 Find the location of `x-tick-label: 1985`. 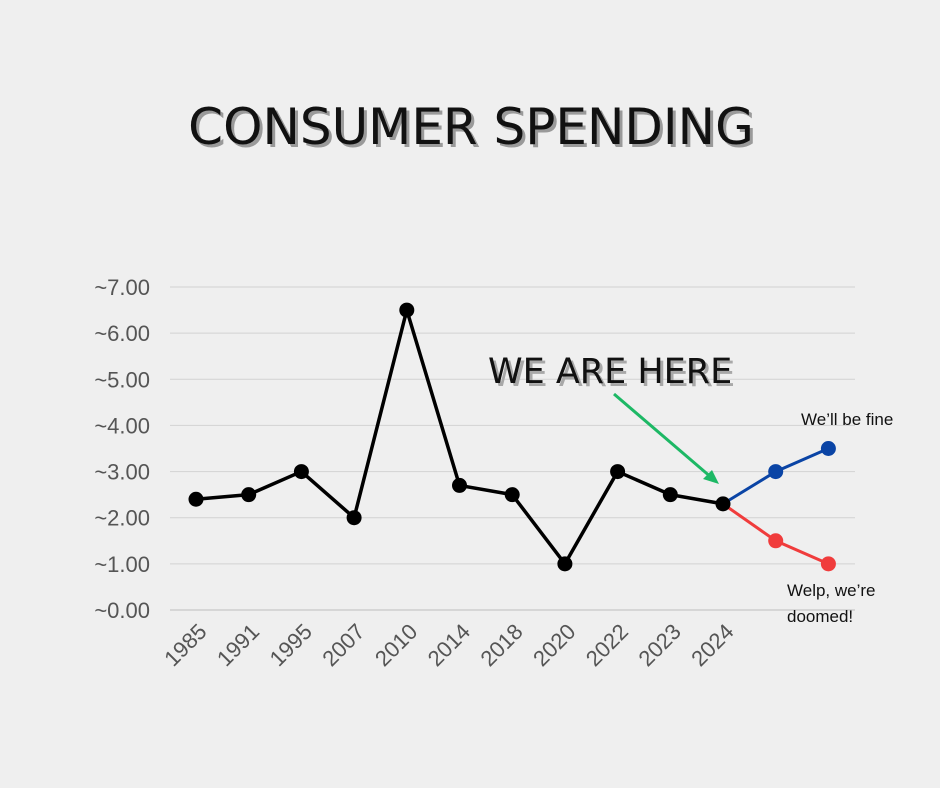

x-tick-label: 1985 is located at coordinates (185, 645).